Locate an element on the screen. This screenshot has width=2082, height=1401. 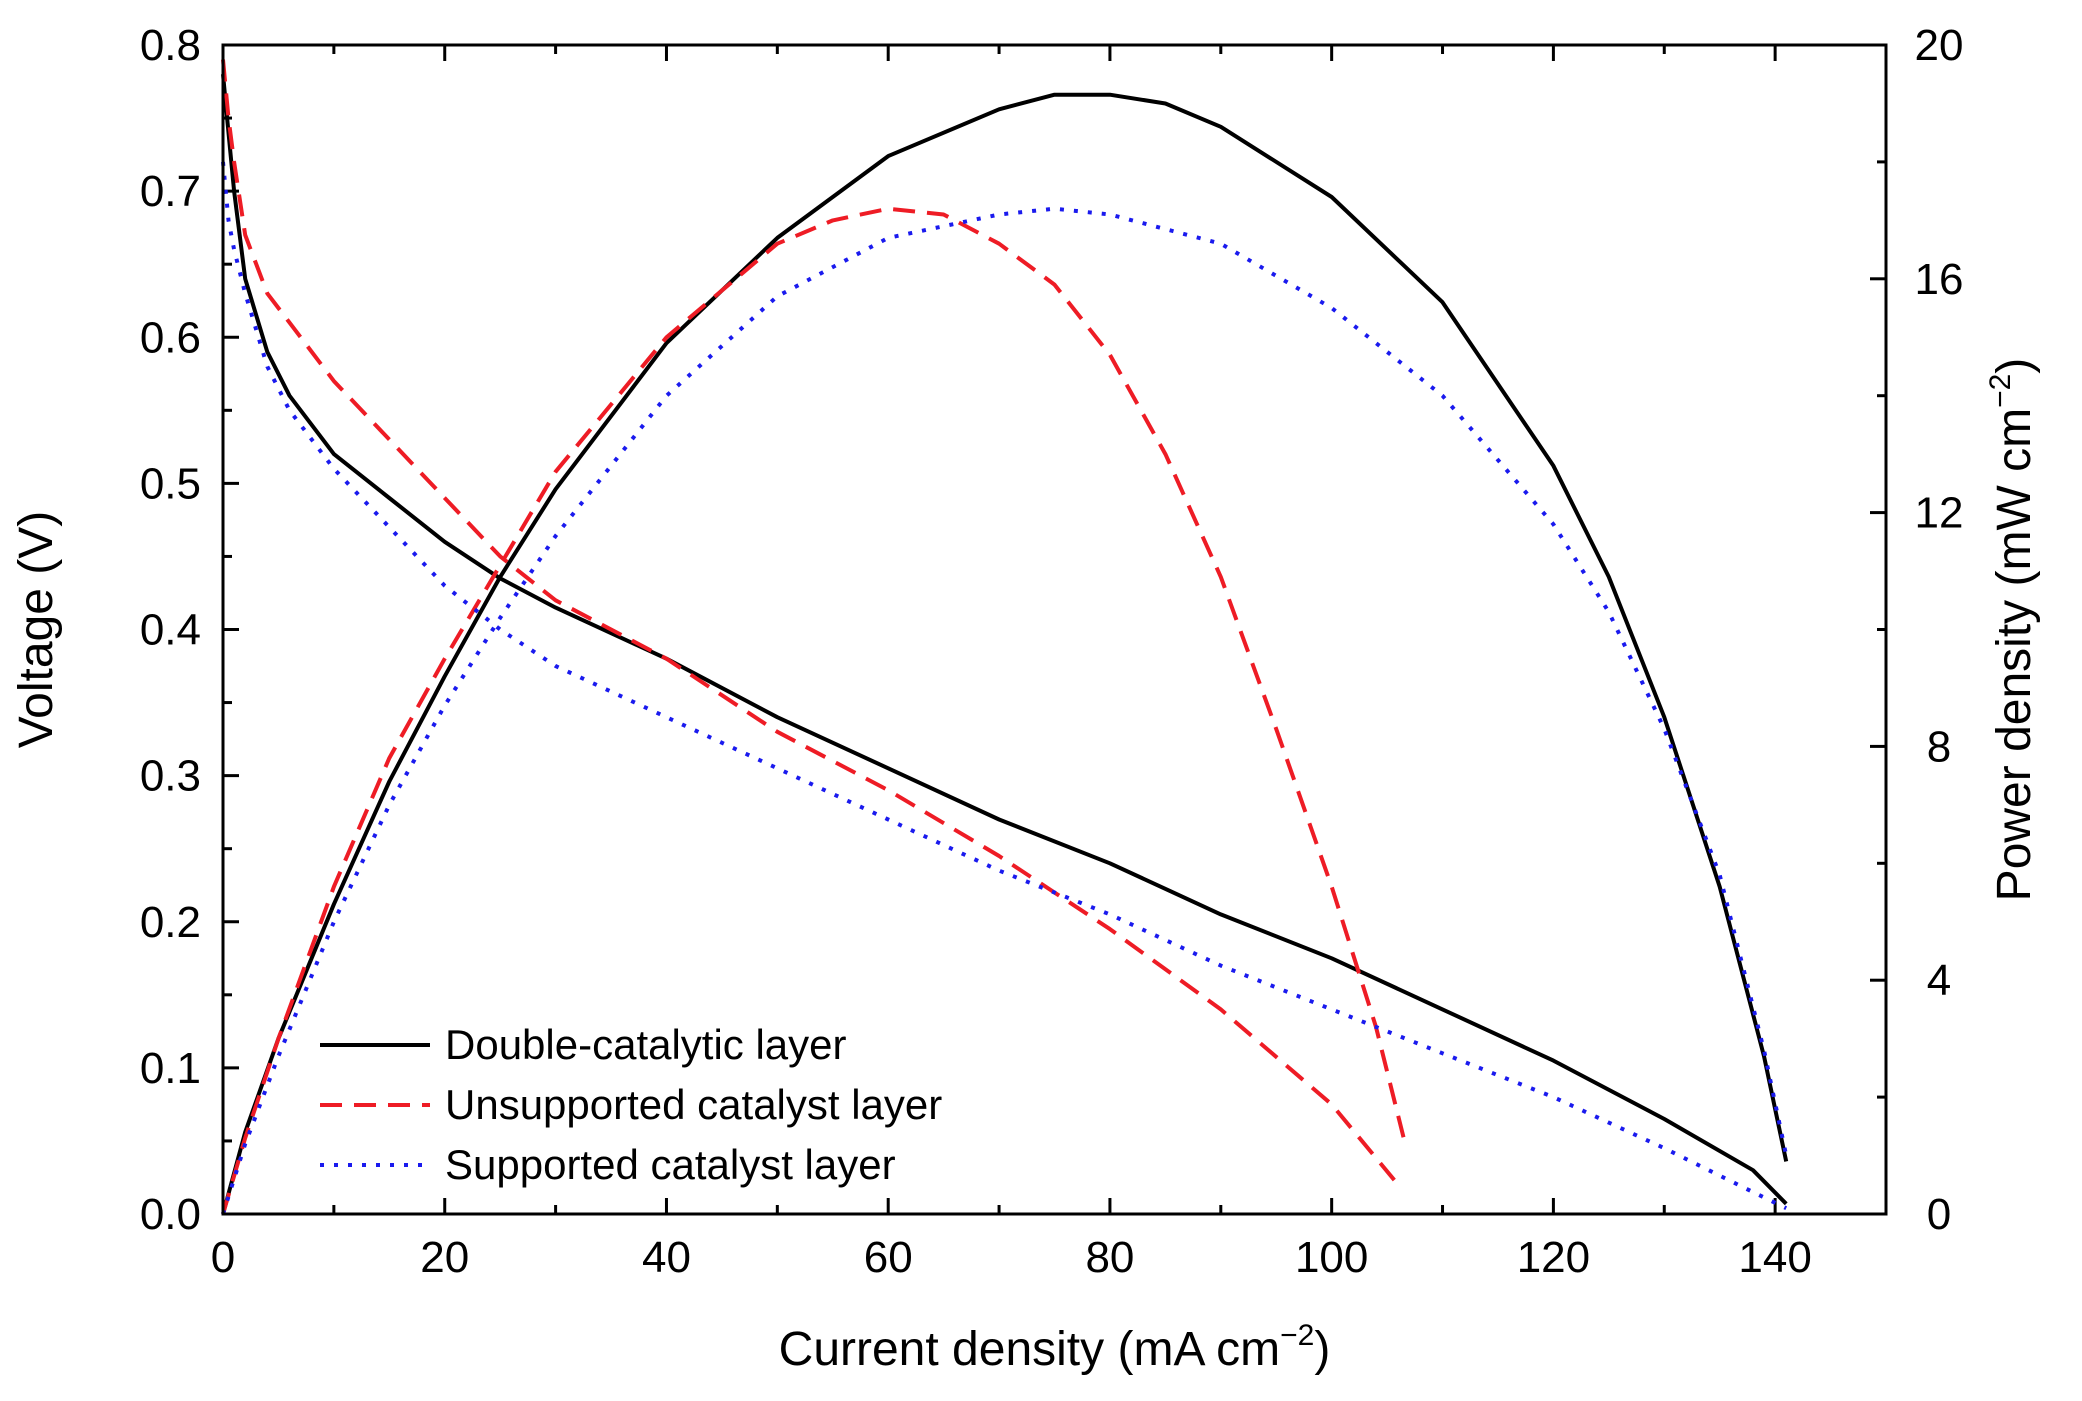
y2-tick-label: 12 is located at coordinates (1939, 513).